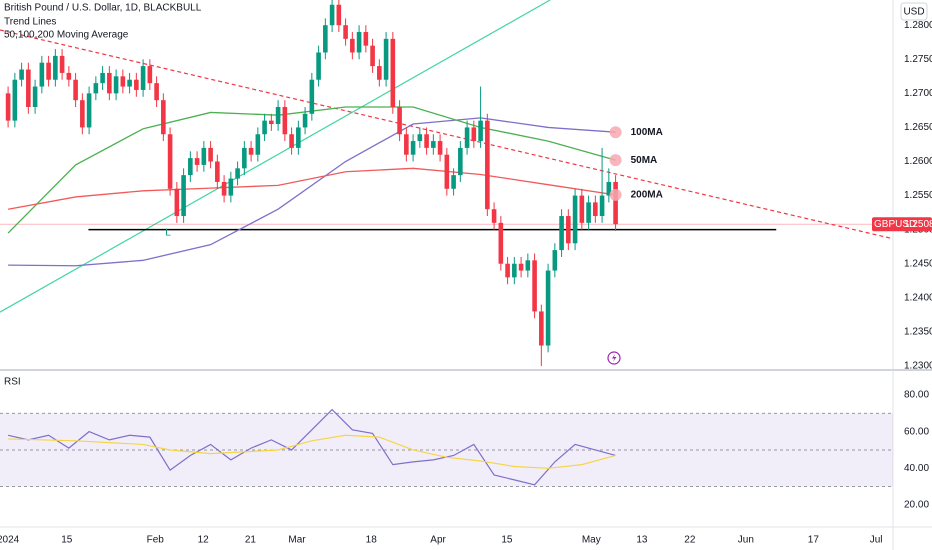  What do you see at coordinates (10, 540) in the screenshot?
I see `x-tick-label: 2024` at bounding box center [10, 540].